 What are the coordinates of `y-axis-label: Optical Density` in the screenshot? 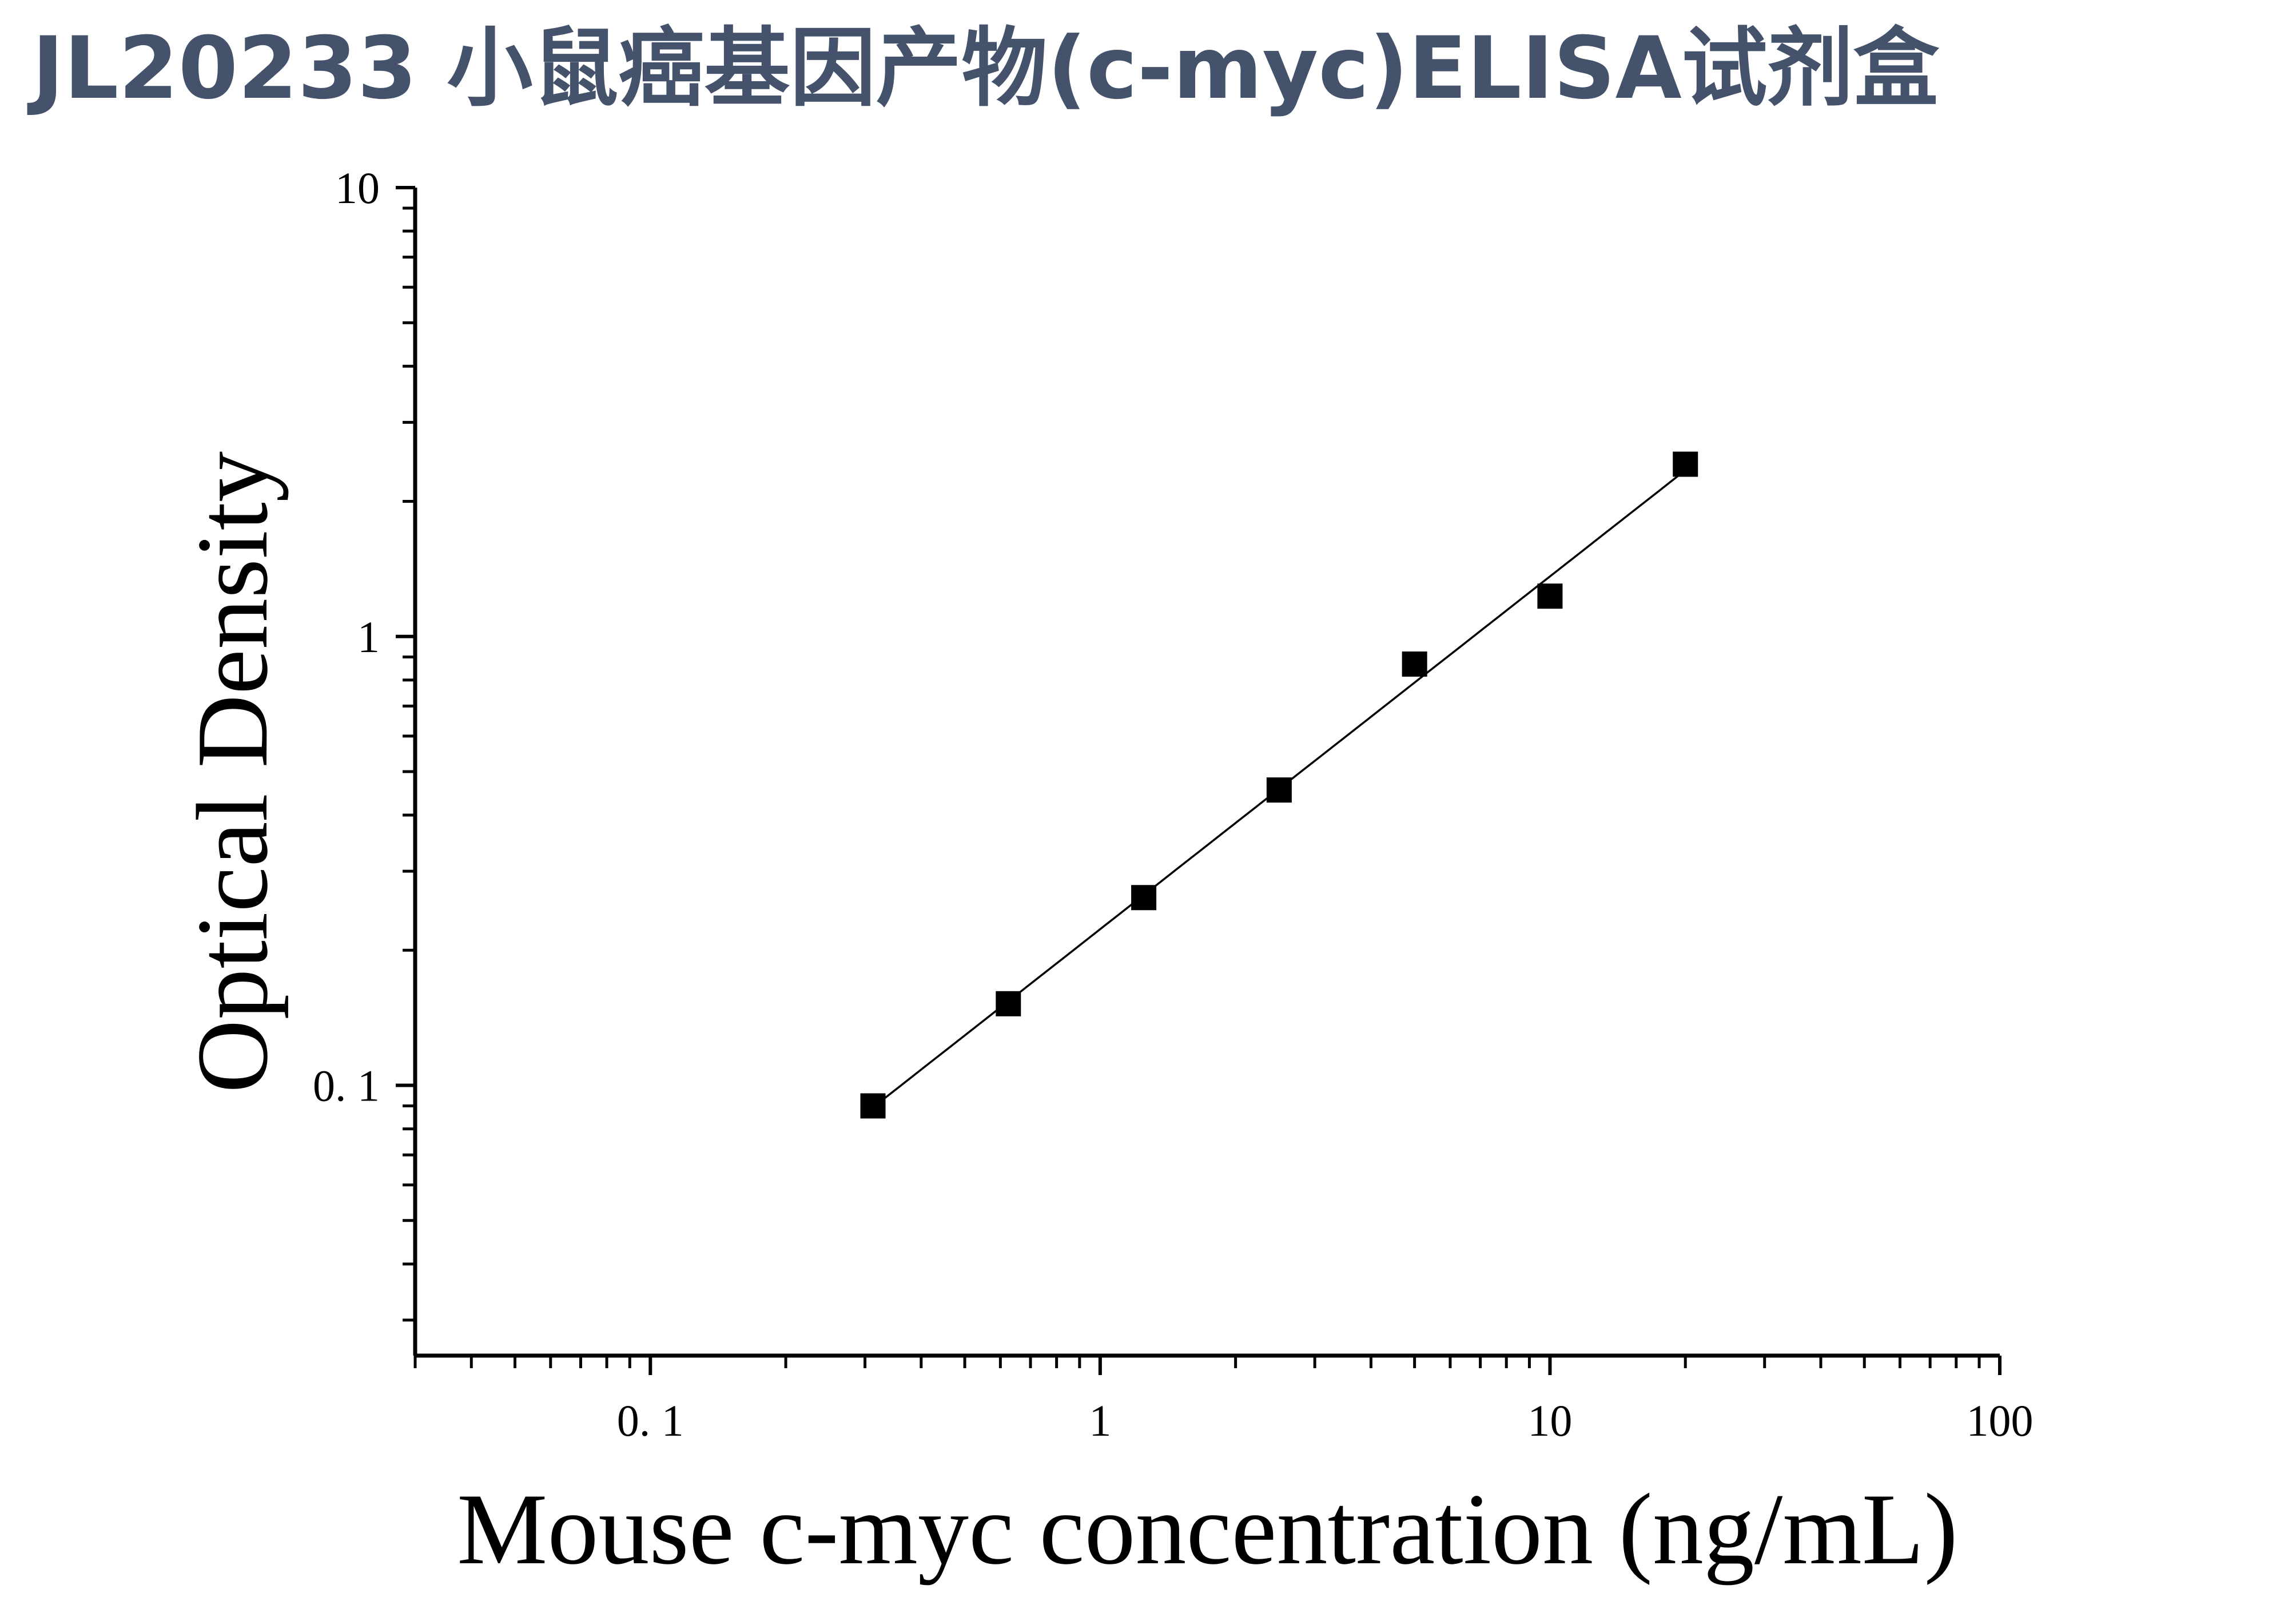 It's located at (232, 772).